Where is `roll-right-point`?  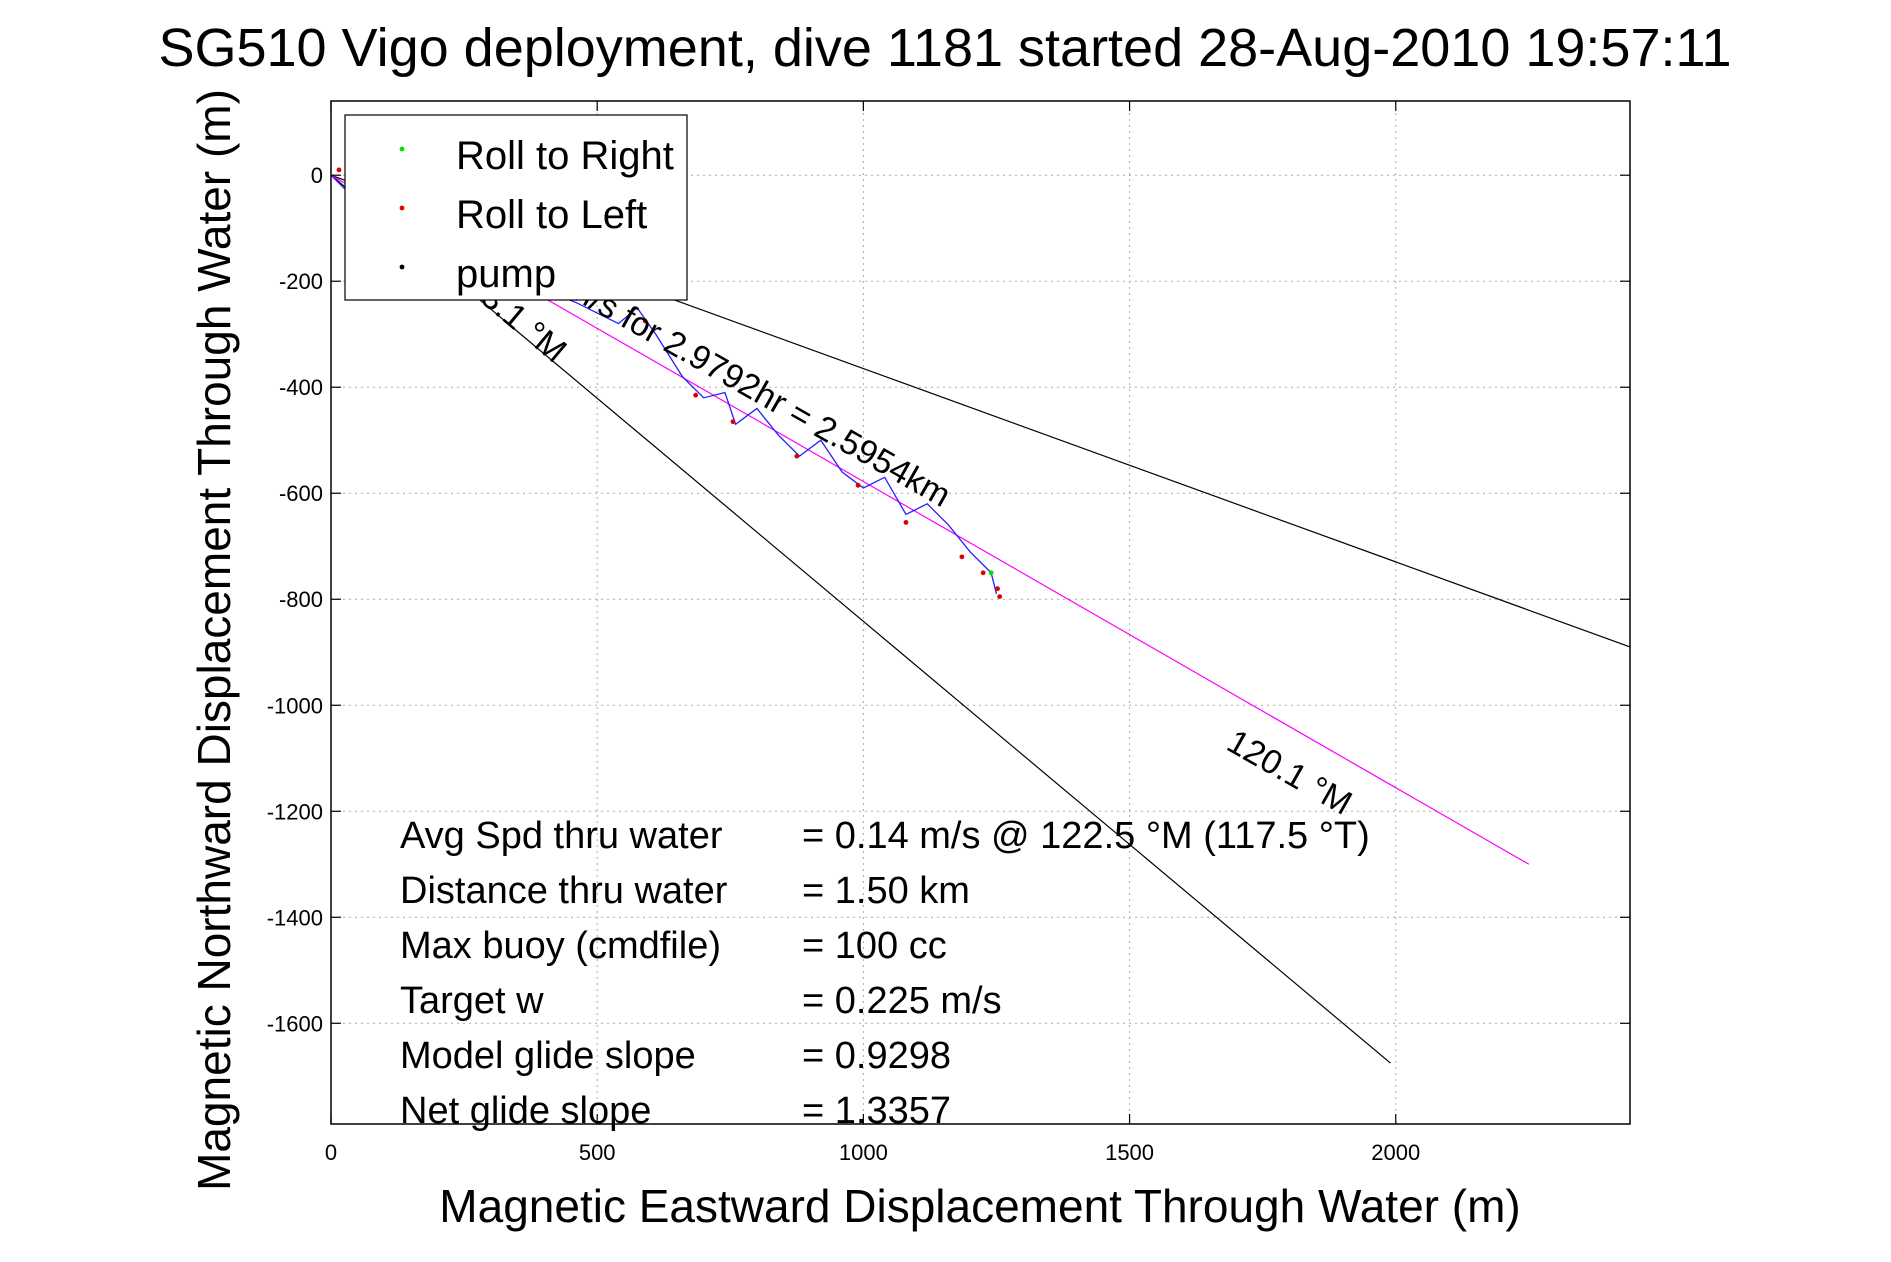
roll-right-point is located at coordinates (991, 573).